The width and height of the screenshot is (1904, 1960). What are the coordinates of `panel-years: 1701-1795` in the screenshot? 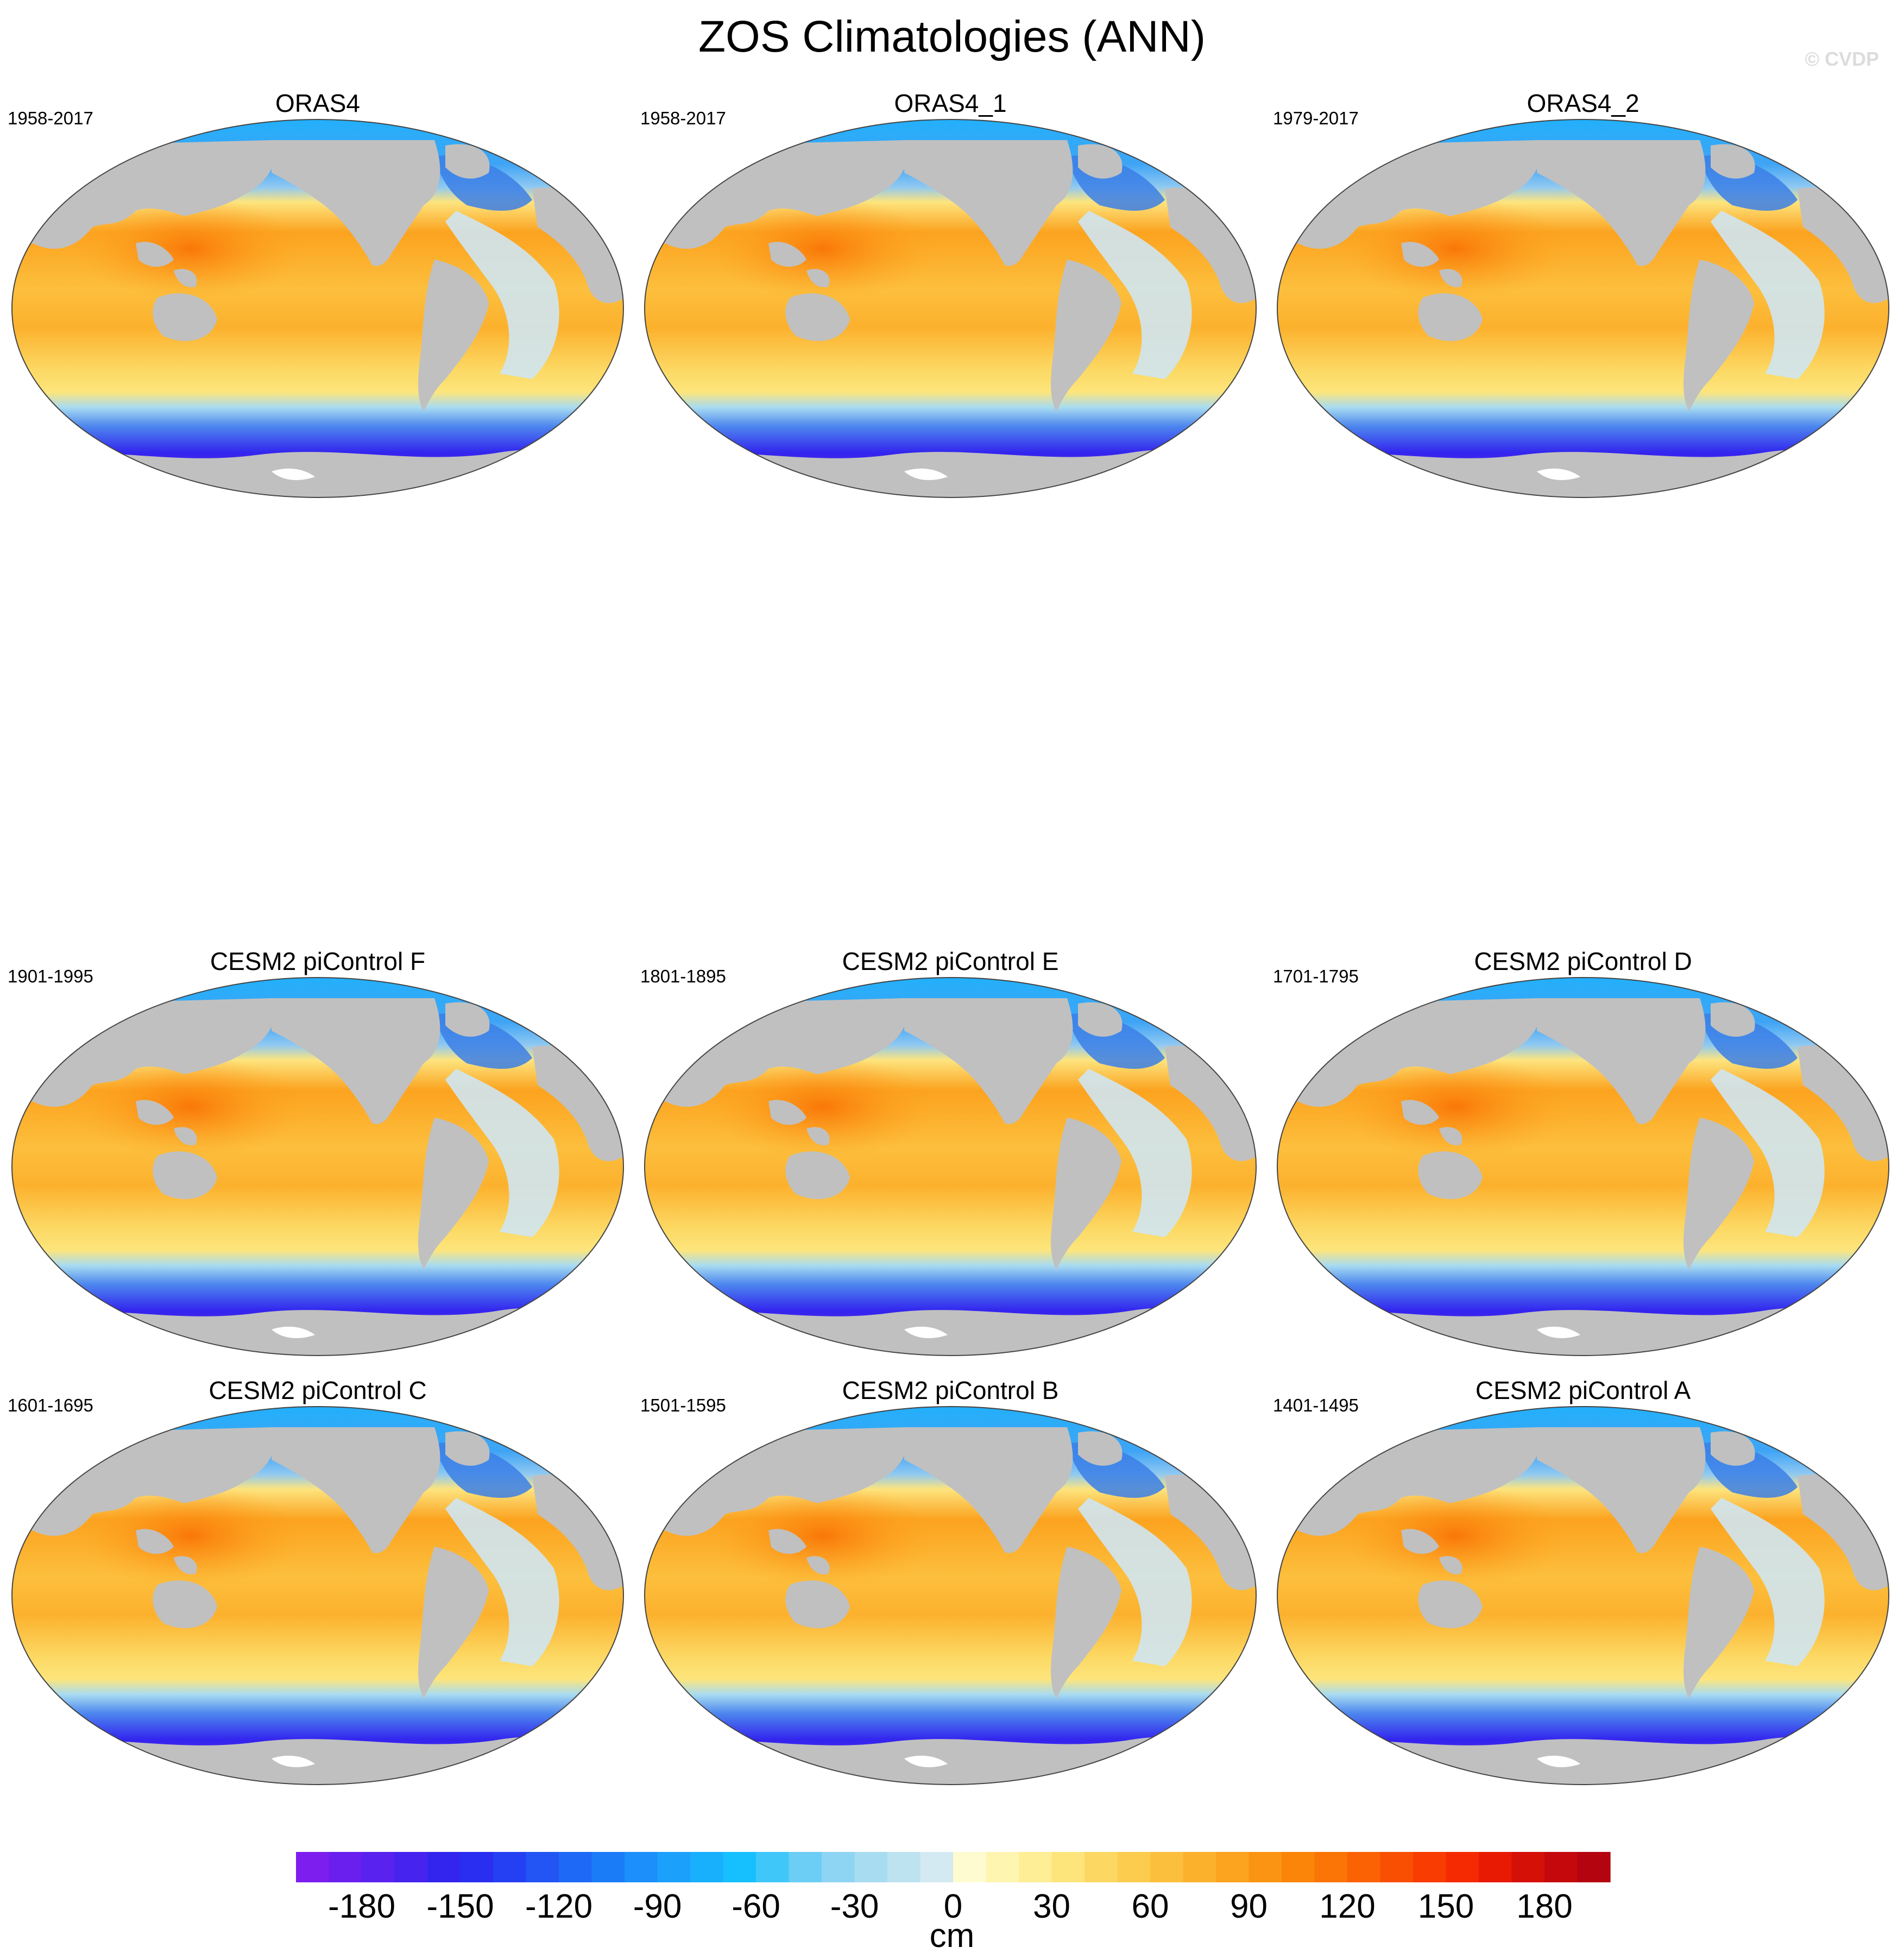 It's located at (1316, 976).